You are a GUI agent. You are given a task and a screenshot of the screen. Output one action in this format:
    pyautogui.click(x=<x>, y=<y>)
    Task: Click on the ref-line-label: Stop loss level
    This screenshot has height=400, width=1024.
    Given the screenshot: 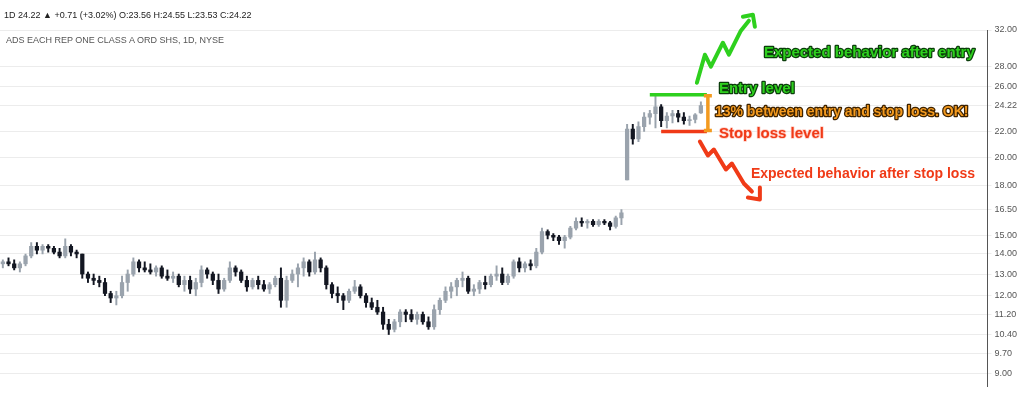 What is the action you would take?
    pyautogui.click(x=771, y=132)
    